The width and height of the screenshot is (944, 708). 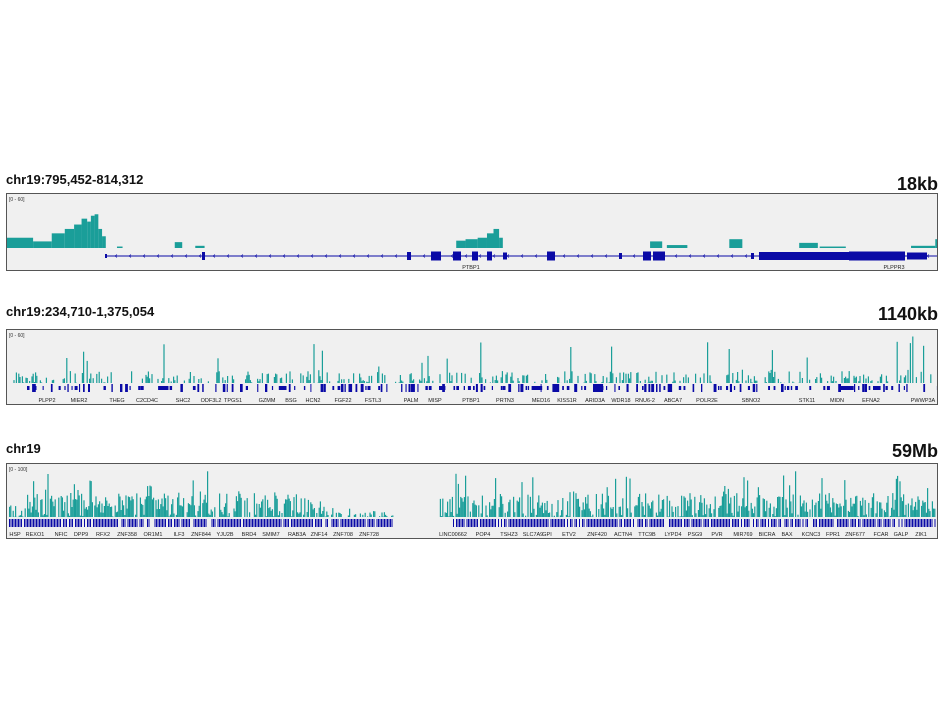 I want to click on gene-label: WDR18, so click(x=620, y=401).